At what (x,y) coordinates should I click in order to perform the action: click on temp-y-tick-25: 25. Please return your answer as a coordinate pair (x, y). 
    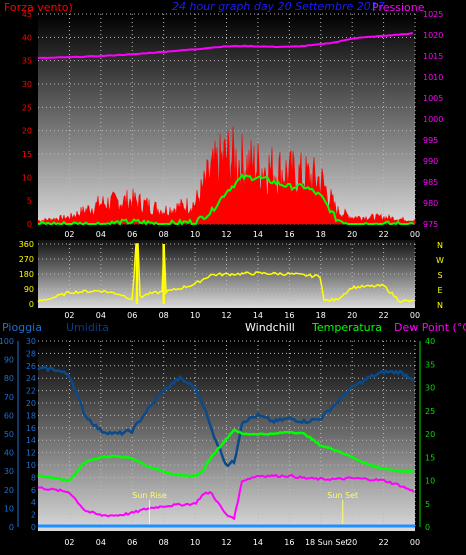
    Looking at the image, I should click on (430, 411).